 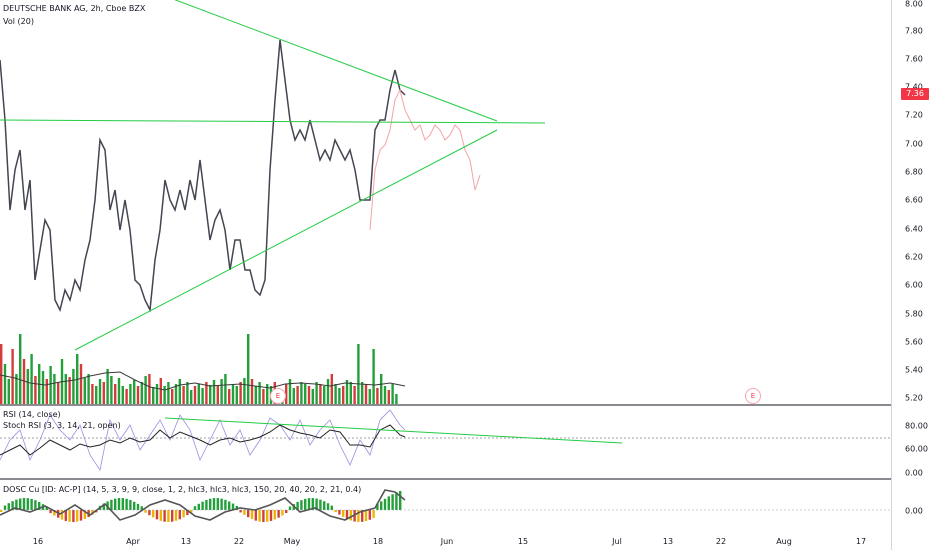 What do you see at coordinates (914, 370) in the screenshot?
I see `price-tick: 5.40` at bounding box center [914, 370].